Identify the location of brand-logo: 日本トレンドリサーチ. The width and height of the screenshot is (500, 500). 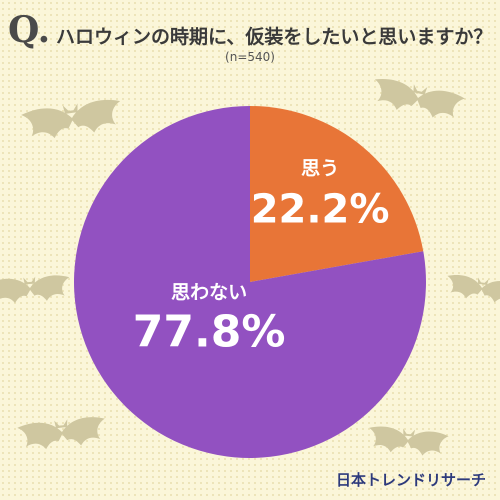
(410, 480).